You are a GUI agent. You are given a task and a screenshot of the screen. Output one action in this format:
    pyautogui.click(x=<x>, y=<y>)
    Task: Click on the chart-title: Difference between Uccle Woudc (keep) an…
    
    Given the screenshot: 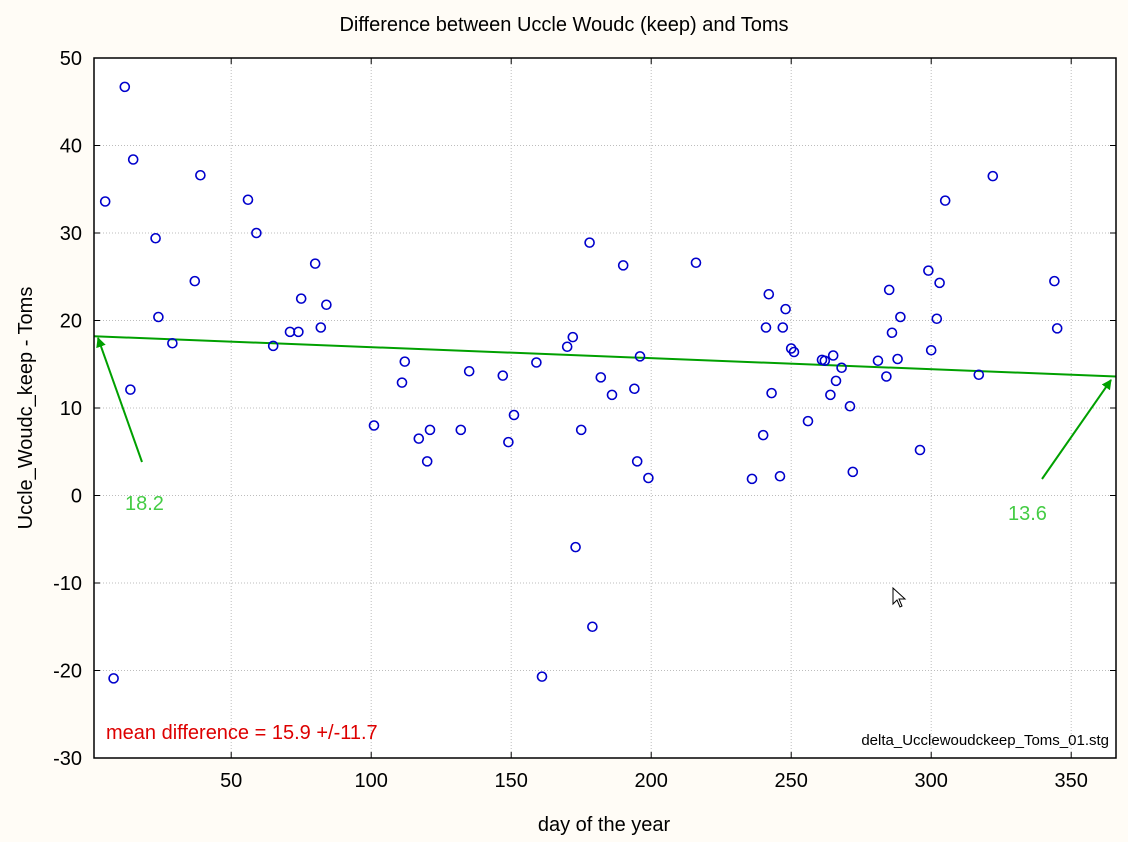 What is the action you would take?
    pyautogui.click(x=563, y=25)
    